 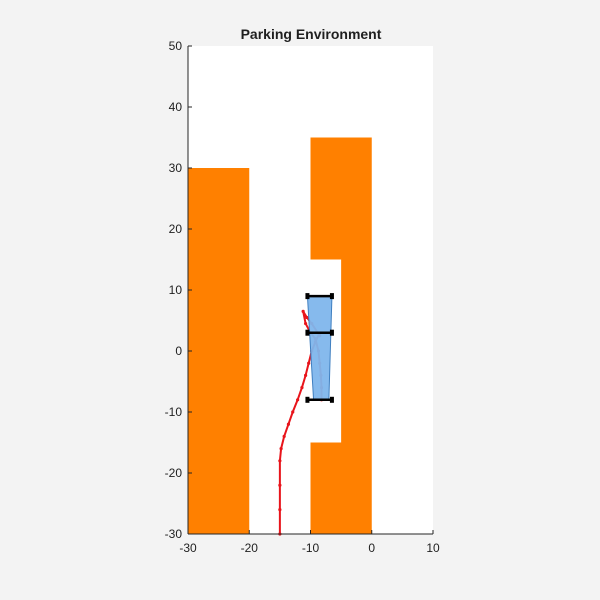 I want to click on y-tick-label: 0, so click(x=178, y=351).